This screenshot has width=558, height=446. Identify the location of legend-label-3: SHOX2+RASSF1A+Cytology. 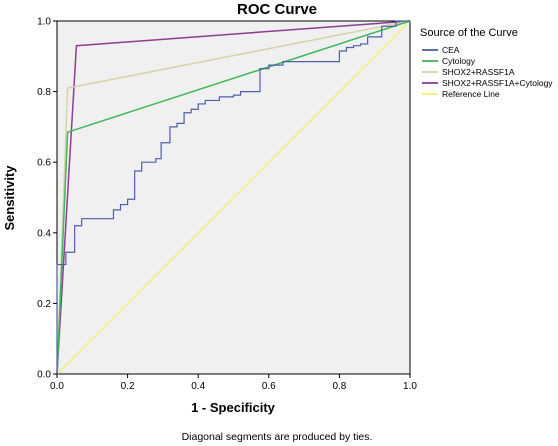
(497, 83).